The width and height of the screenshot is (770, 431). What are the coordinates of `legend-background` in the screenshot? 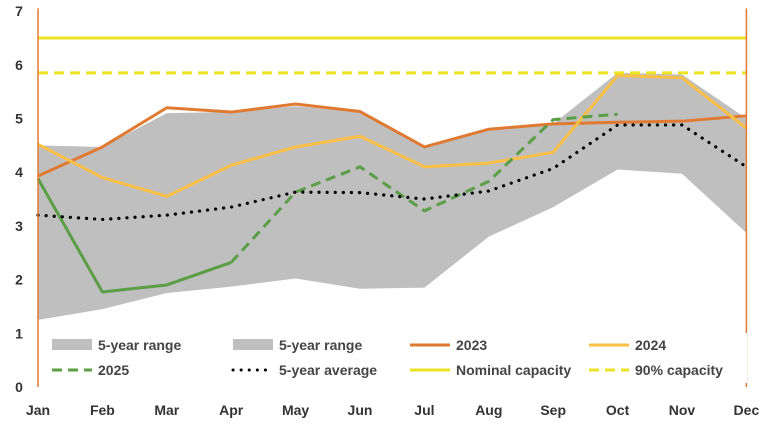 It's located at (395, 358).